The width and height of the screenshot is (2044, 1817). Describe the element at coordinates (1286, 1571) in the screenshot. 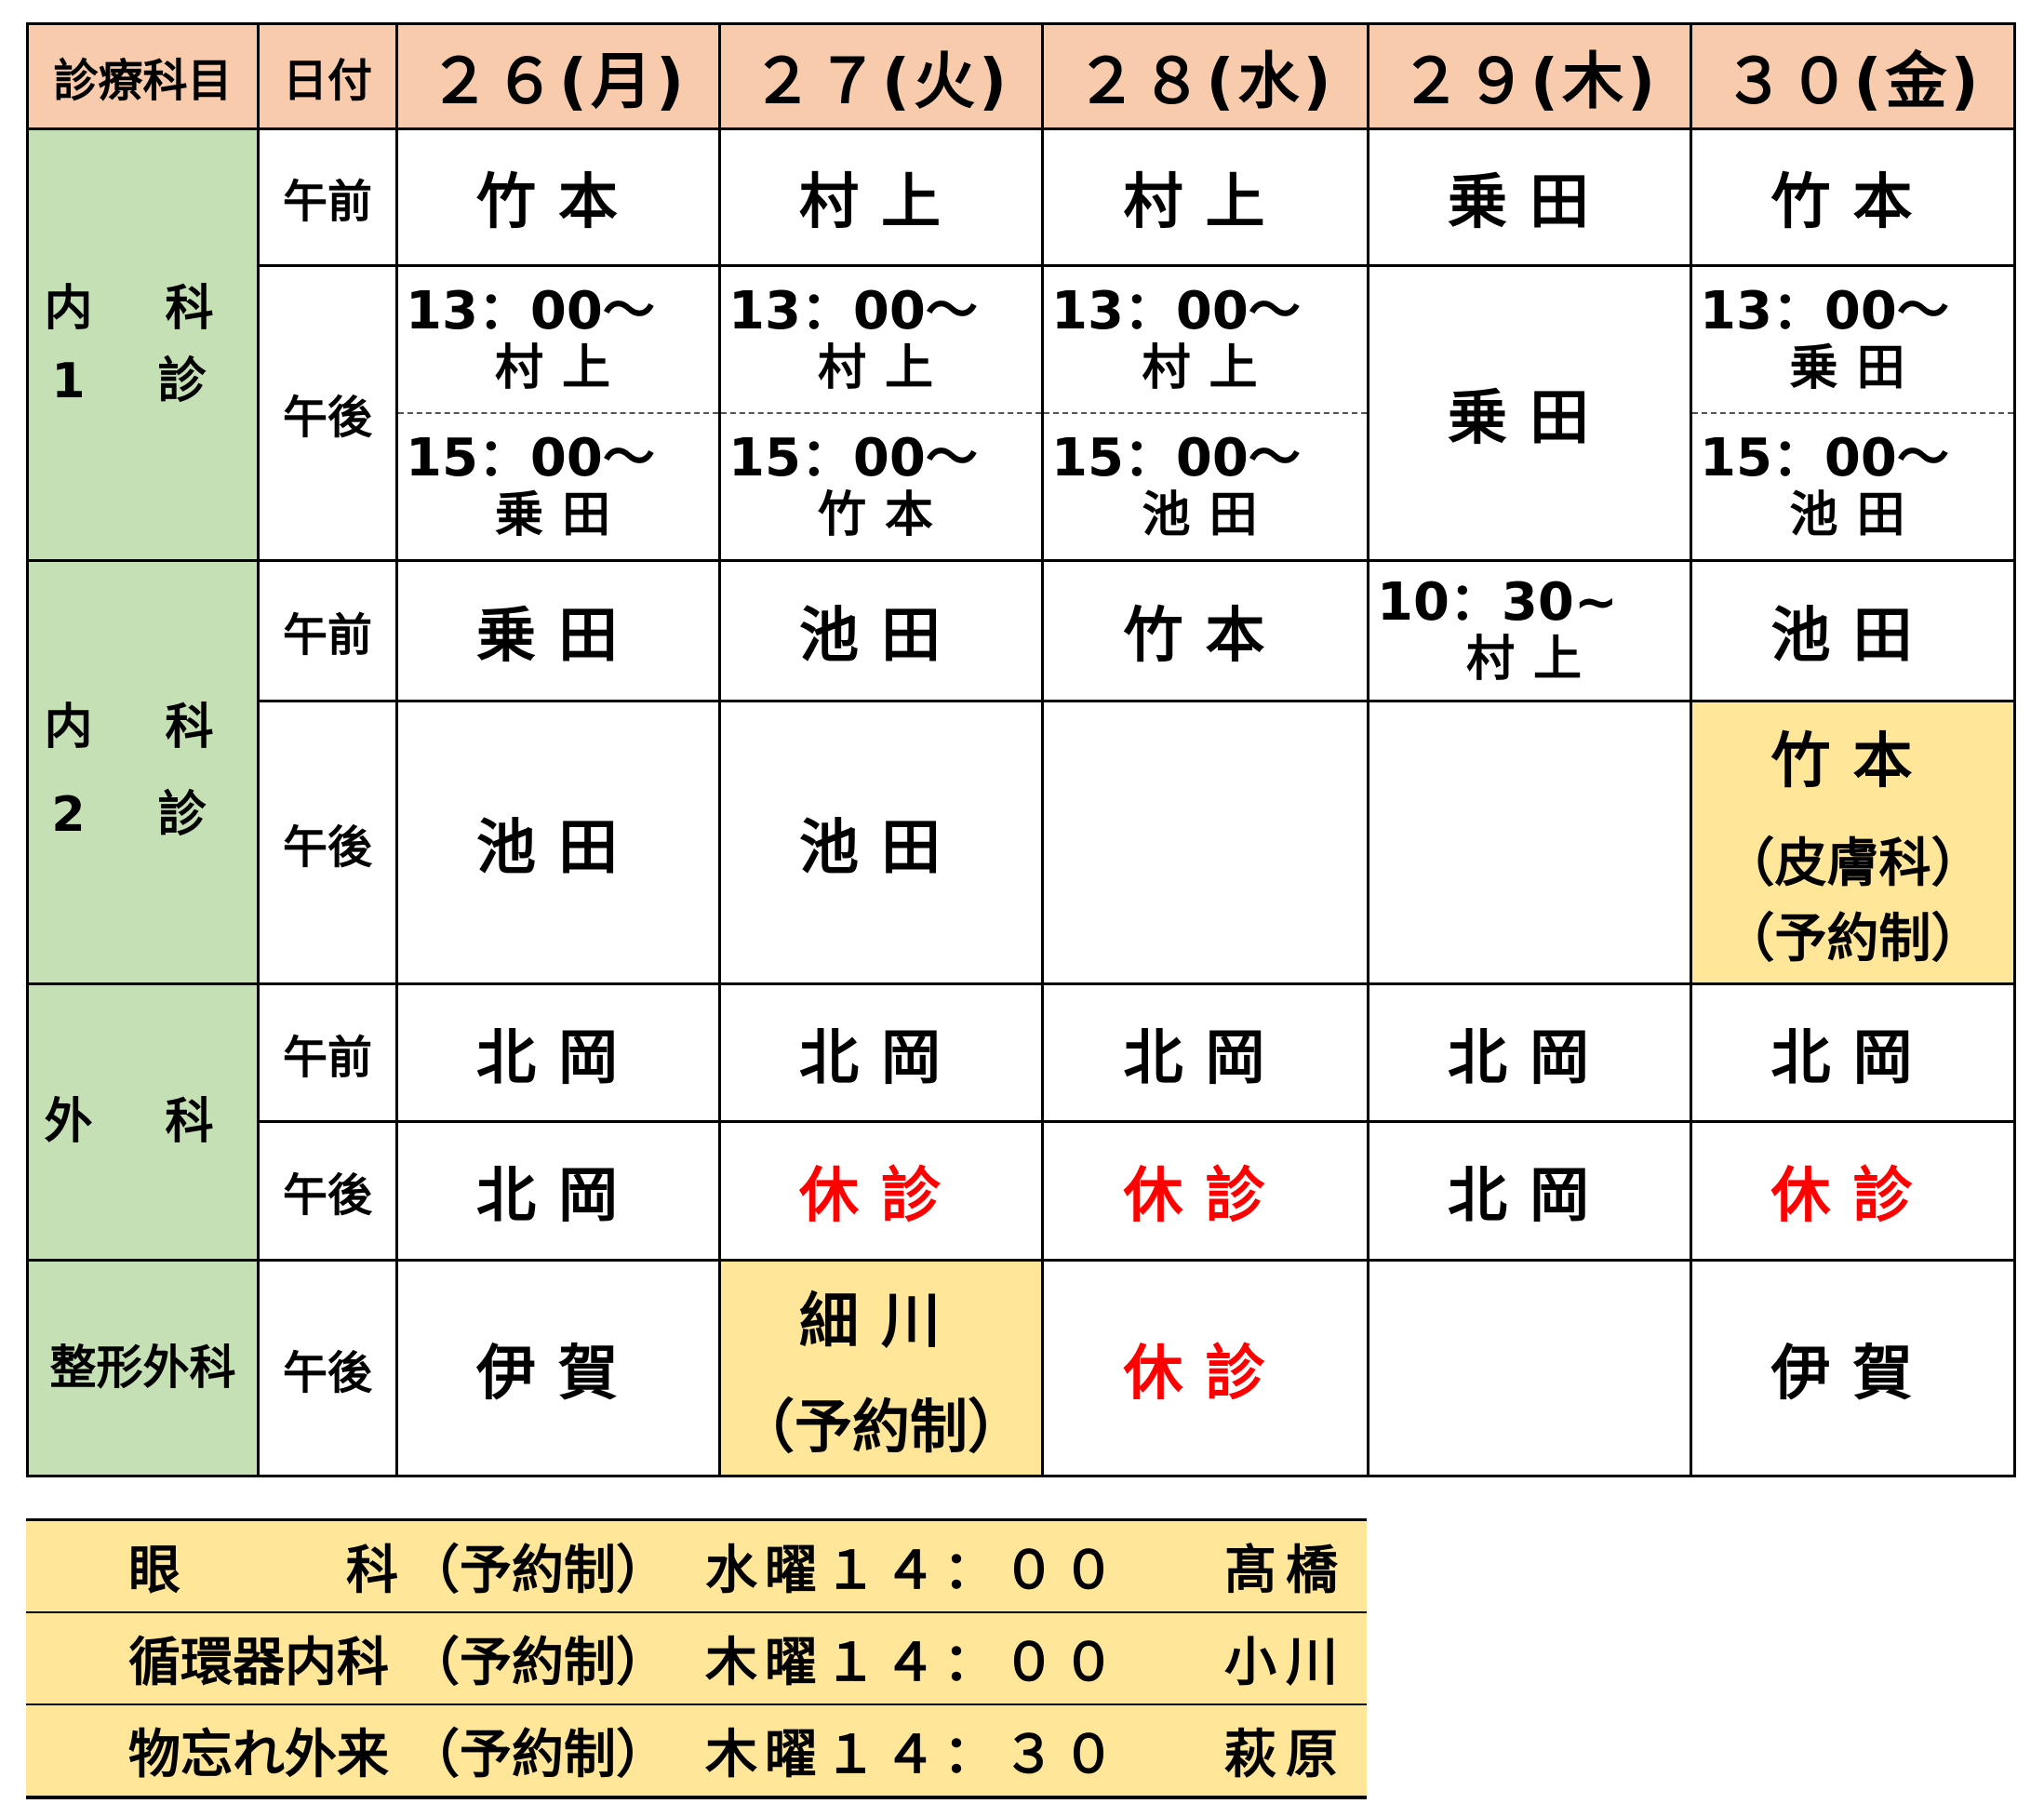

I see `special-doctor: 髙橋` at that location.